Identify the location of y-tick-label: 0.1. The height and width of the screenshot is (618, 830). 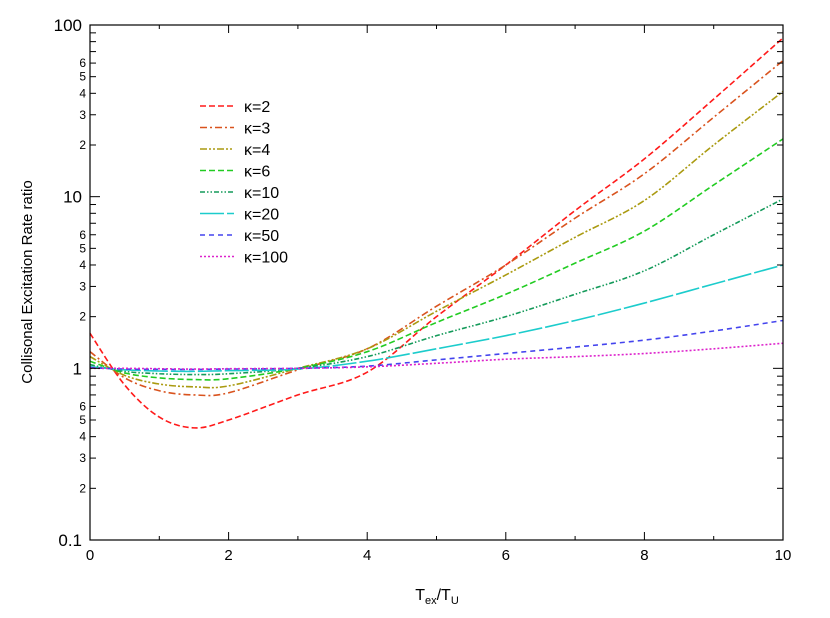
(70, 540).